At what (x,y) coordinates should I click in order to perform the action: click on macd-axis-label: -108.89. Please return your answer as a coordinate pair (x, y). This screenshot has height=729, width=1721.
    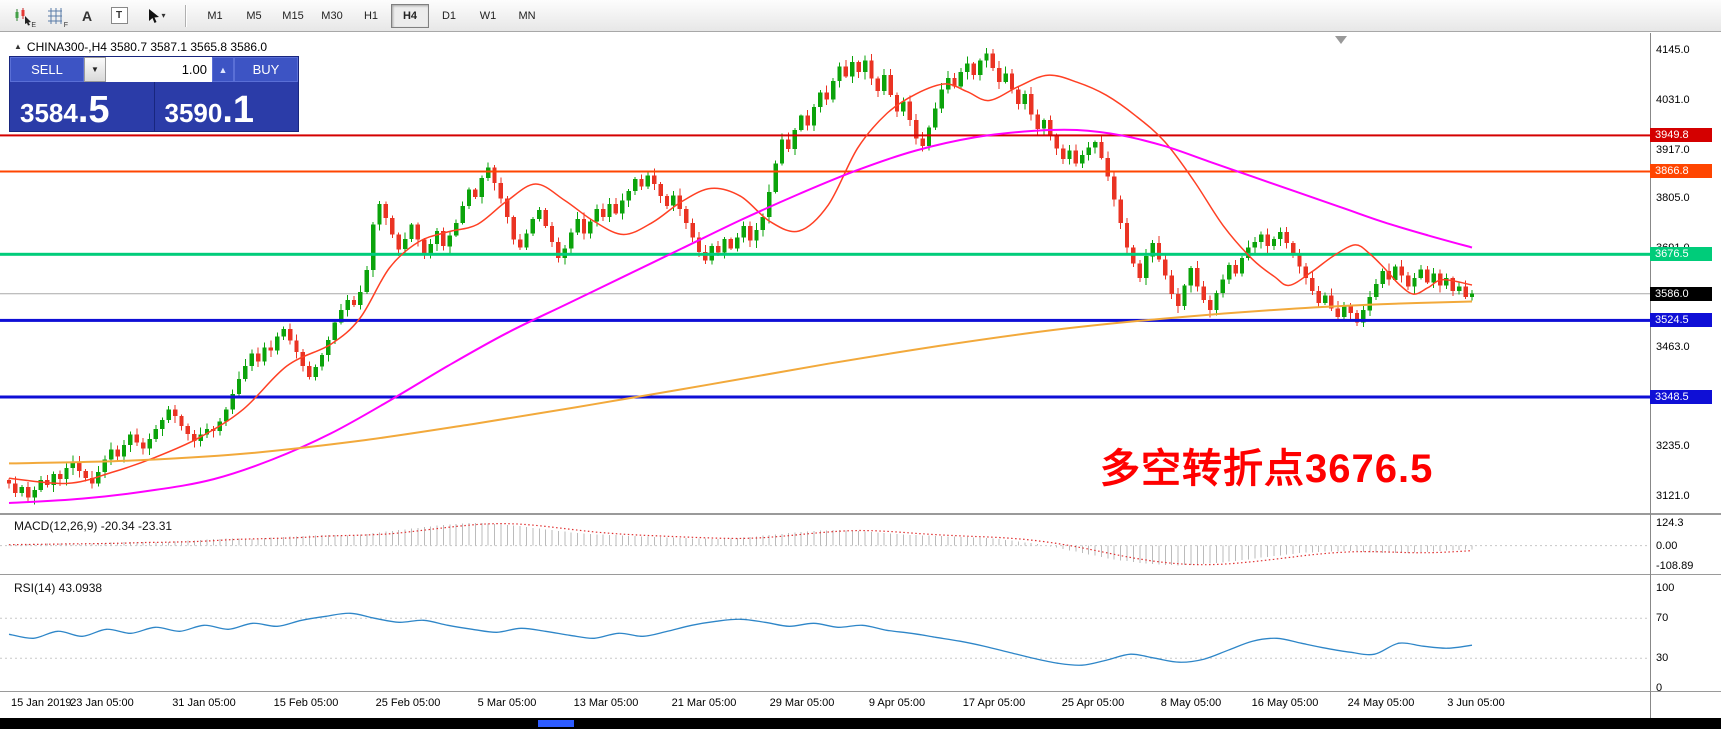
    Looking at the image, I should click on (1675, 565).